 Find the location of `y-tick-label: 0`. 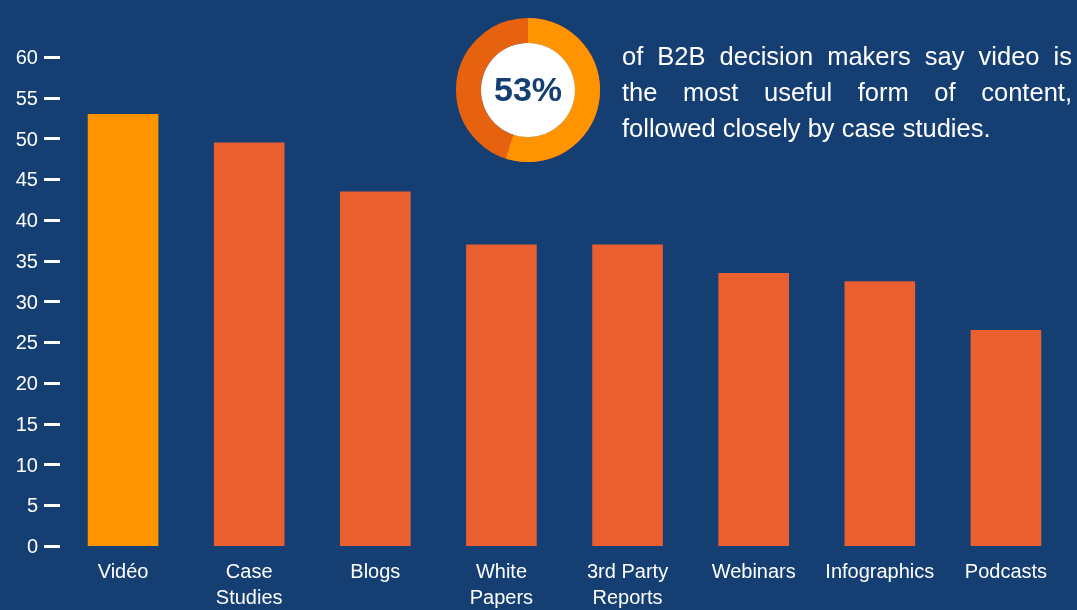

y-tick-label: 0 is located at coordinates (32, 546).